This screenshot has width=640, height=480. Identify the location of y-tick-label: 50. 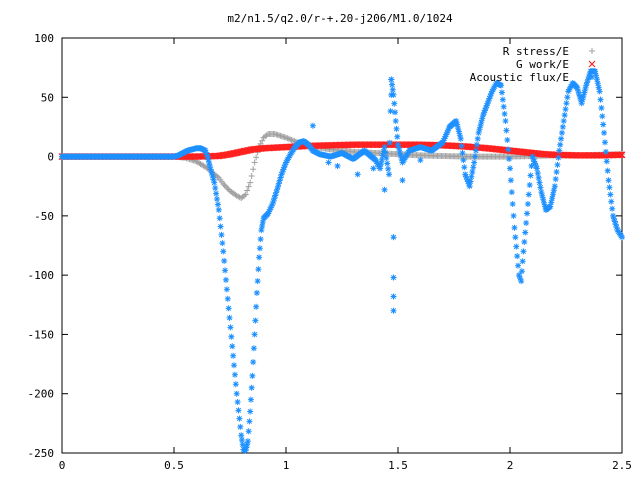
(47, 97).